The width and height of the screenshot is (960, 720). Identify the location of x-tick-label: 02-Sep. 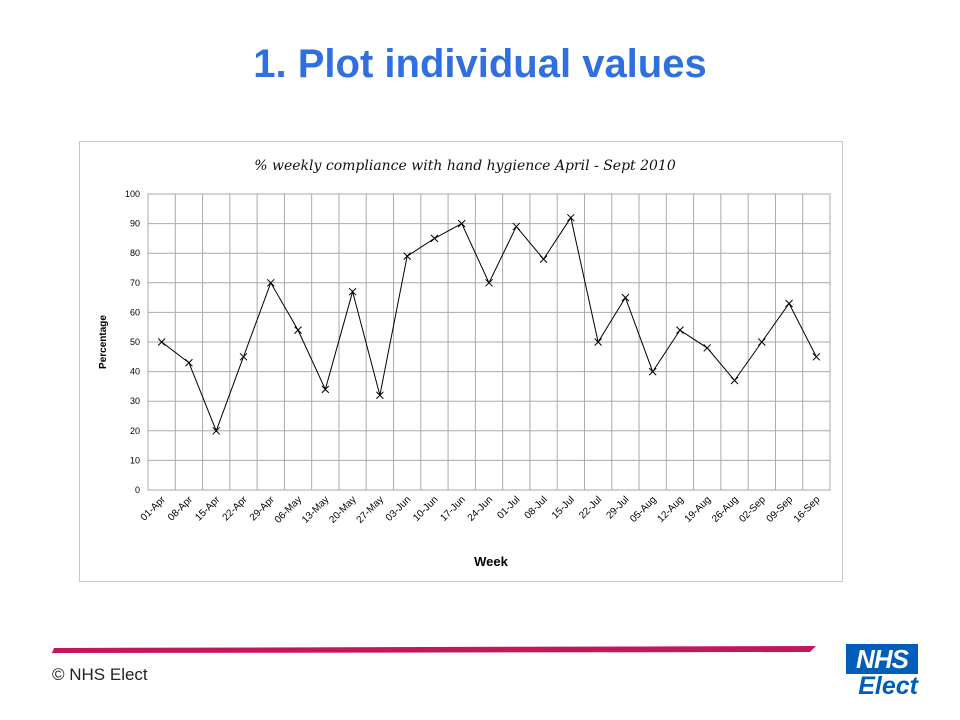
(752, 509).